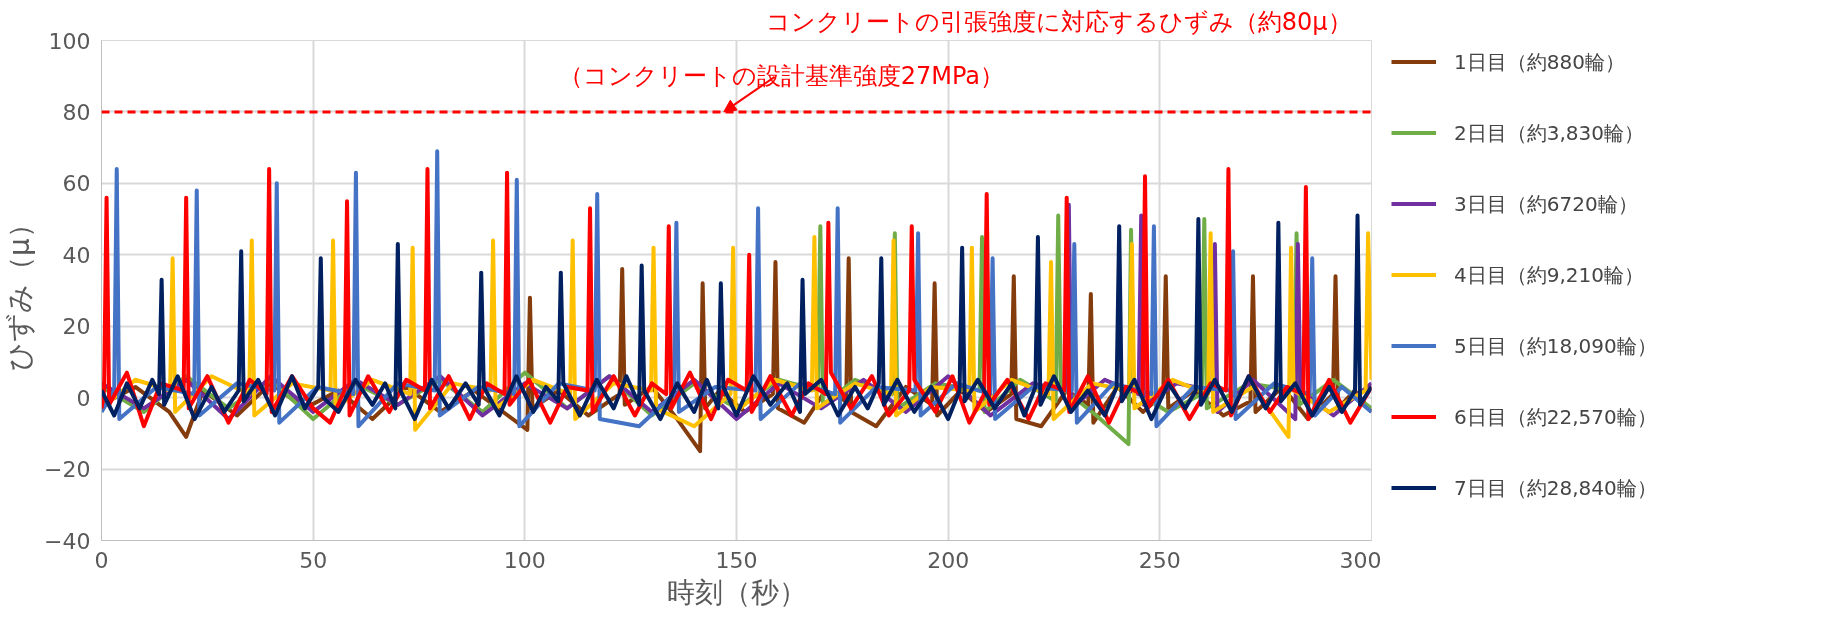 This screenshot has width=1847, height=621. Describe the element at coordinates (1546, 203) in the screenshot. I see `legend-label: 3日目（約6720輪）` at that location.